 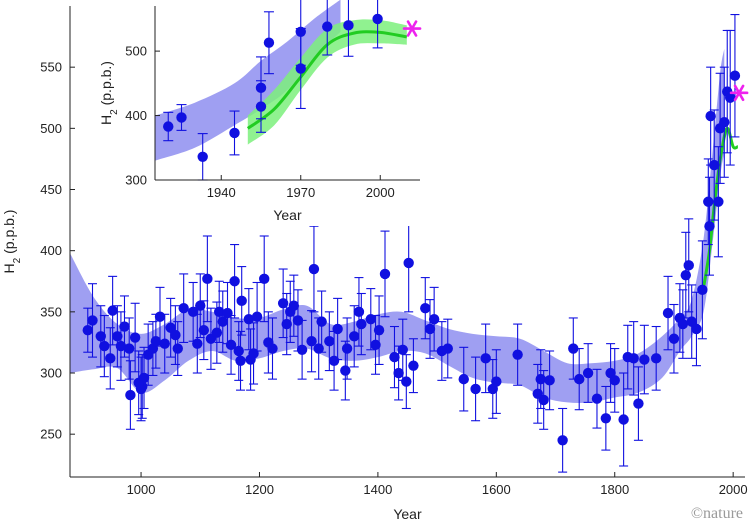 What do you see at coordinates (51, 128) in the screenshot?
I see `main-y-tick-label: 500` at bounding box center [51, 128].